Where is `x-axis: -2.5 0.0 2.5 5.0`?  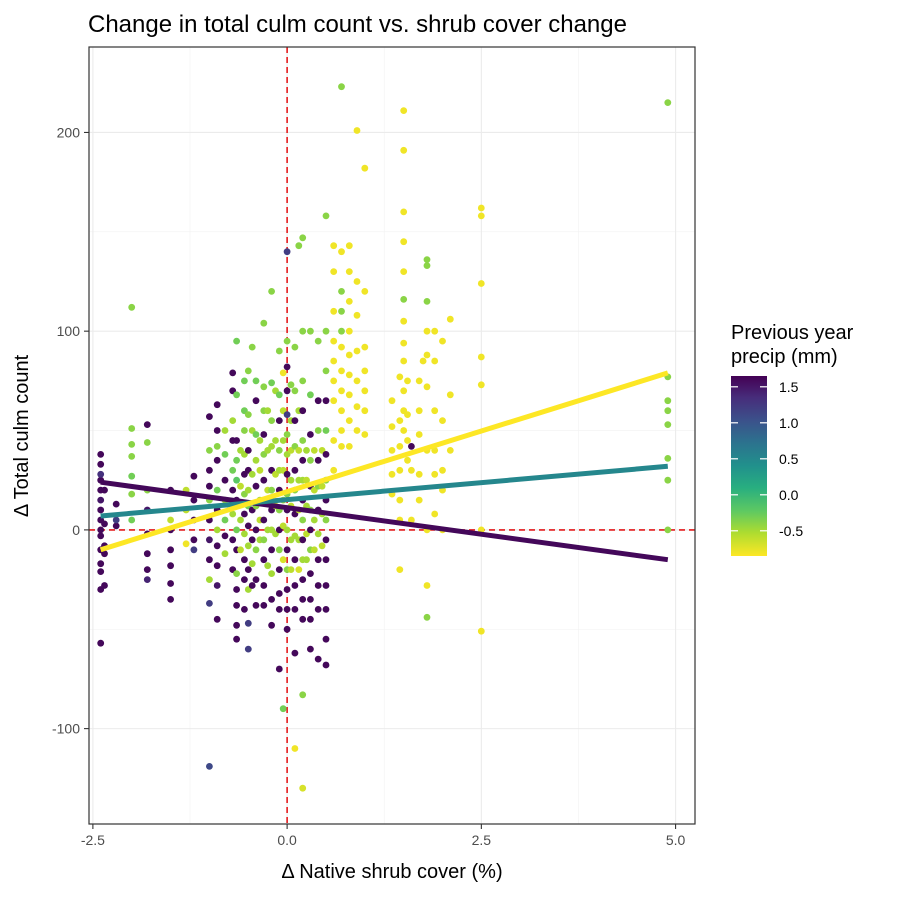 x-axis: -2.5 0.0 2.5 5.0 is located at coordinates (383, 836).